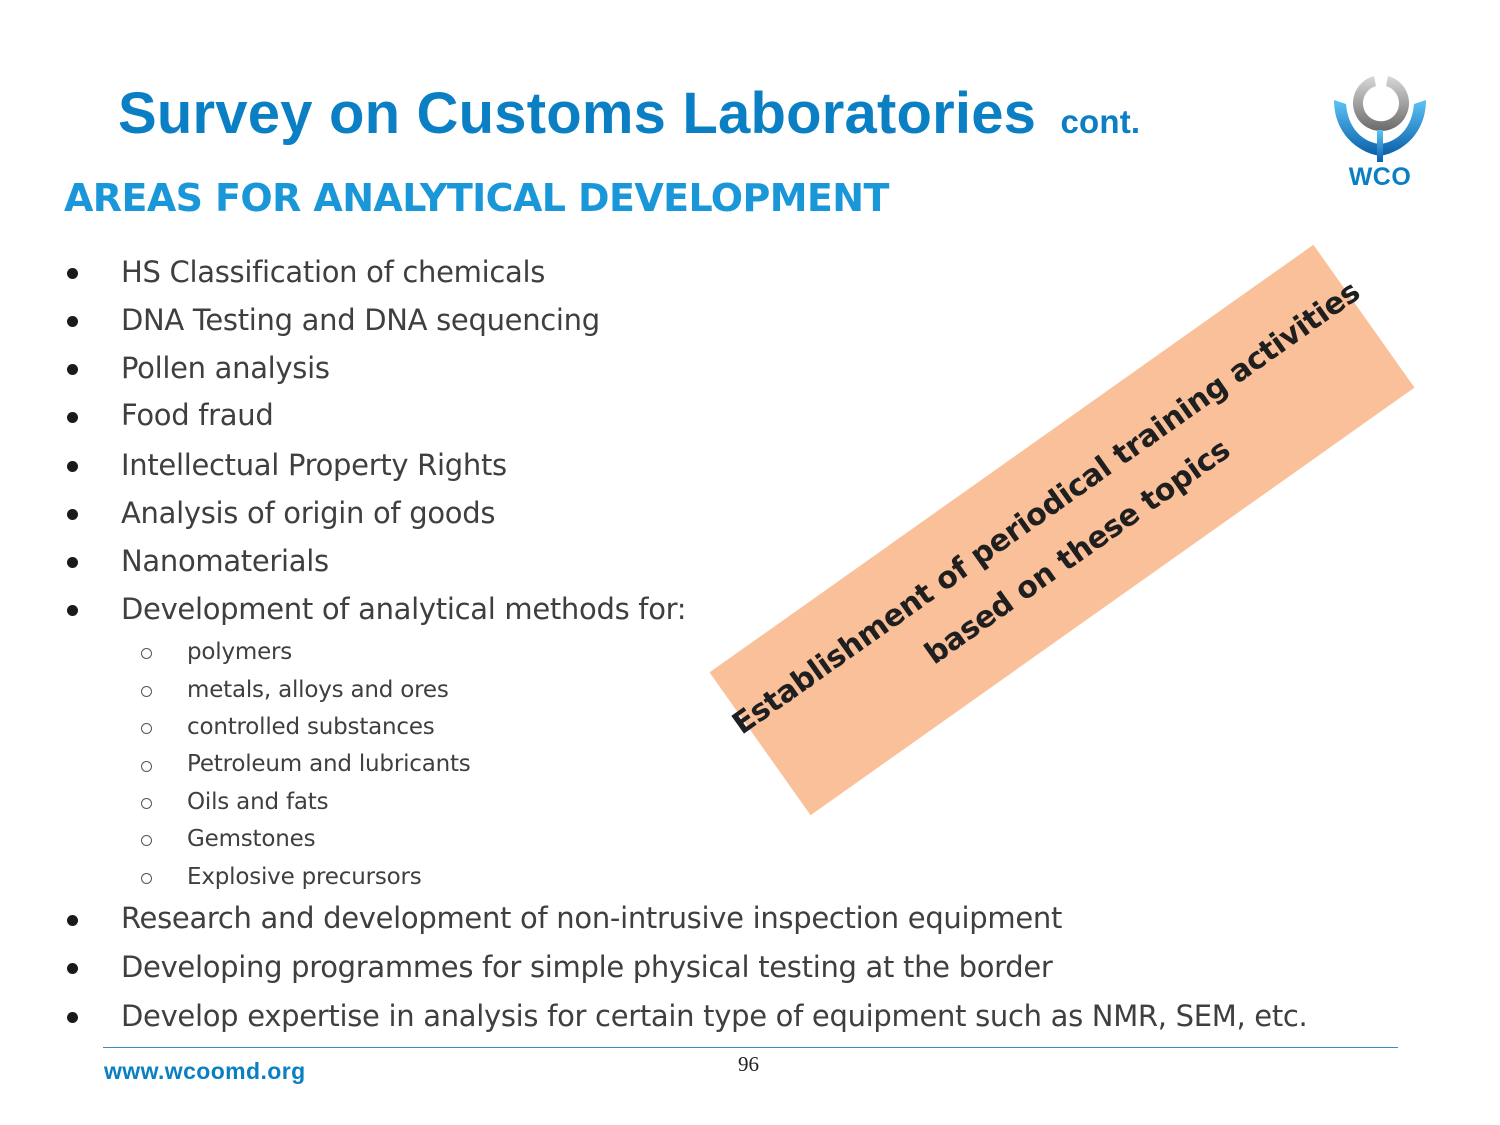 The height and width of the screenshot is (1125, 1500). What do you see at coordinates (314, 465) in the screenshot?
I see `bullet-item: Intellectual Property Rights` at bounding box center [314, 465].